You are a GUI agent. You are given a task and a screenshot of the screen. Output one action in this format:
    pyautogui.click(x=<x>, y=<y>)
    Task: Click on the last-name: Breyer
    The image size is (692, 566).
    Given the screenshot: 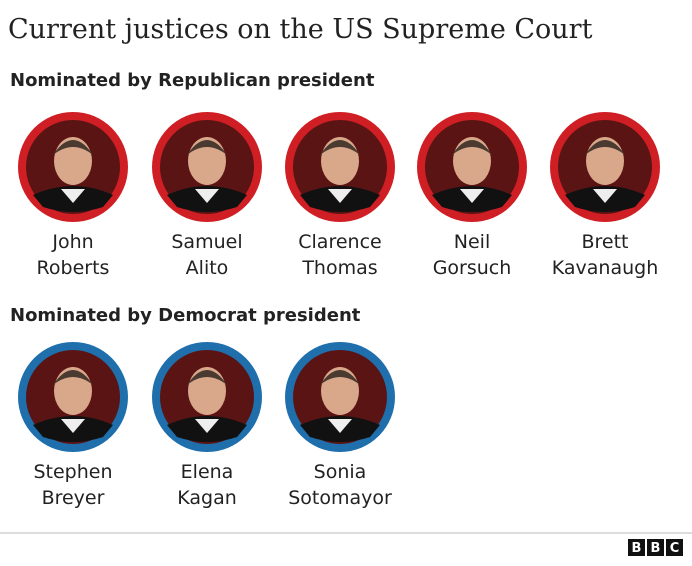 What is the action you would take?
    pyautogui.click(x=73, y=498)
    